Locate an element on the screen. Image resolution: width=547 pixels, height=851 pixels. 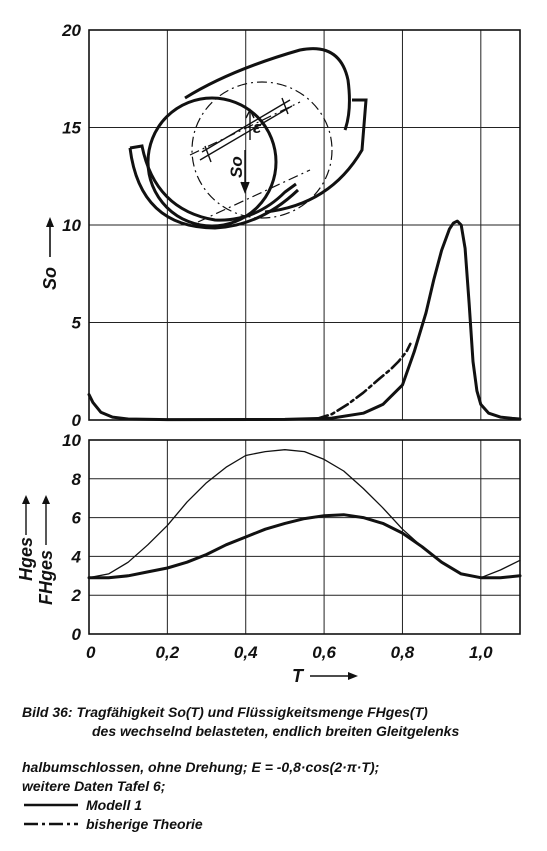
legend-item-bisherige-theorie: bisherige Theorie is located at coordinates (112, 824).